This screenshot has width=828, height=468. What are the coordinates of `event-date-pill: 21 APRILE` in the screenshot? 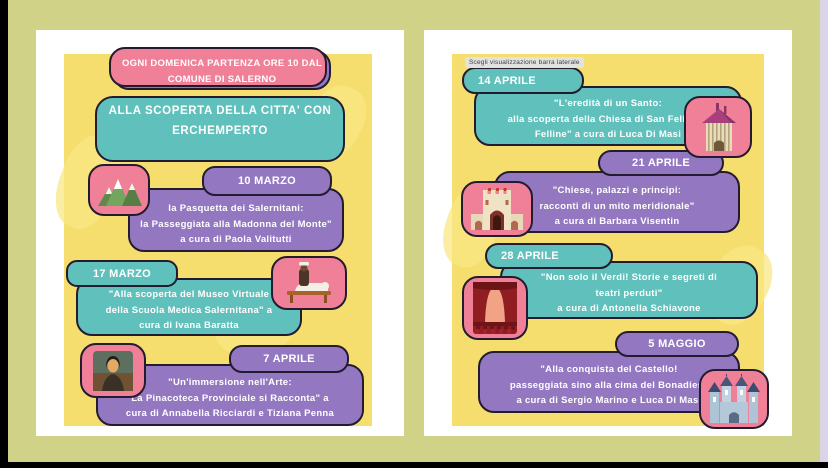 It's located at (661, 163).